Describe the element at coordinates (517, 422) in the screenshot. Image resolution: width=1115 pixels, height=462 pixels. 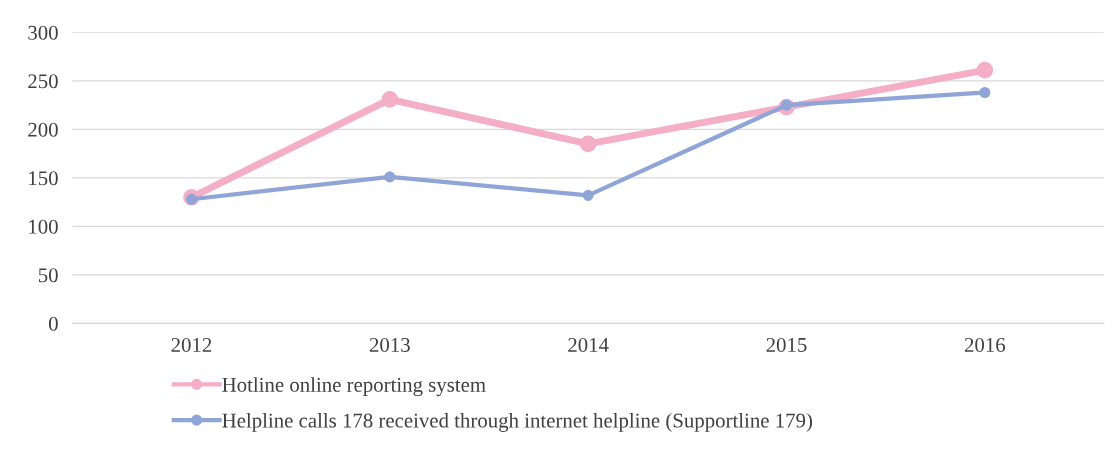
I see `legend-label: Helpline calls 178 received through internet helpline (Supportline 179)` at that location.